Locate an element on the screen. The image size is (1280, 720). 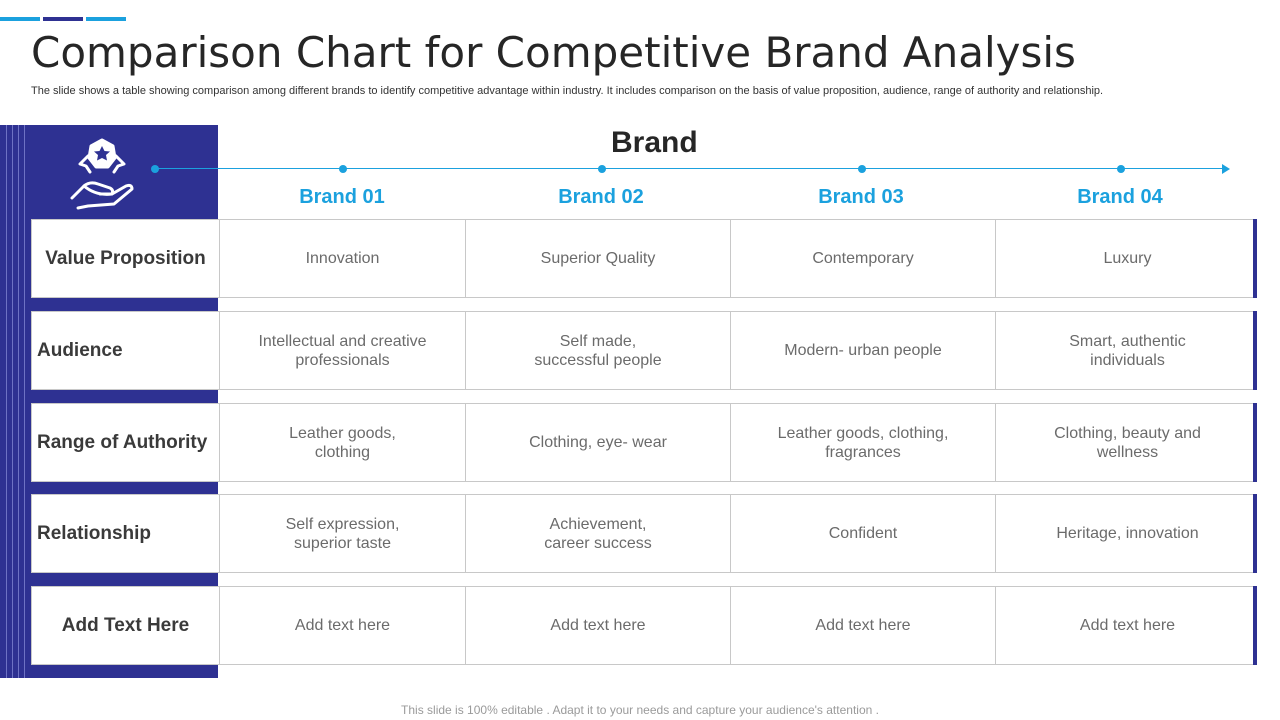
table-cell: Self expression, superior taste is located at coordinates (342, 533).